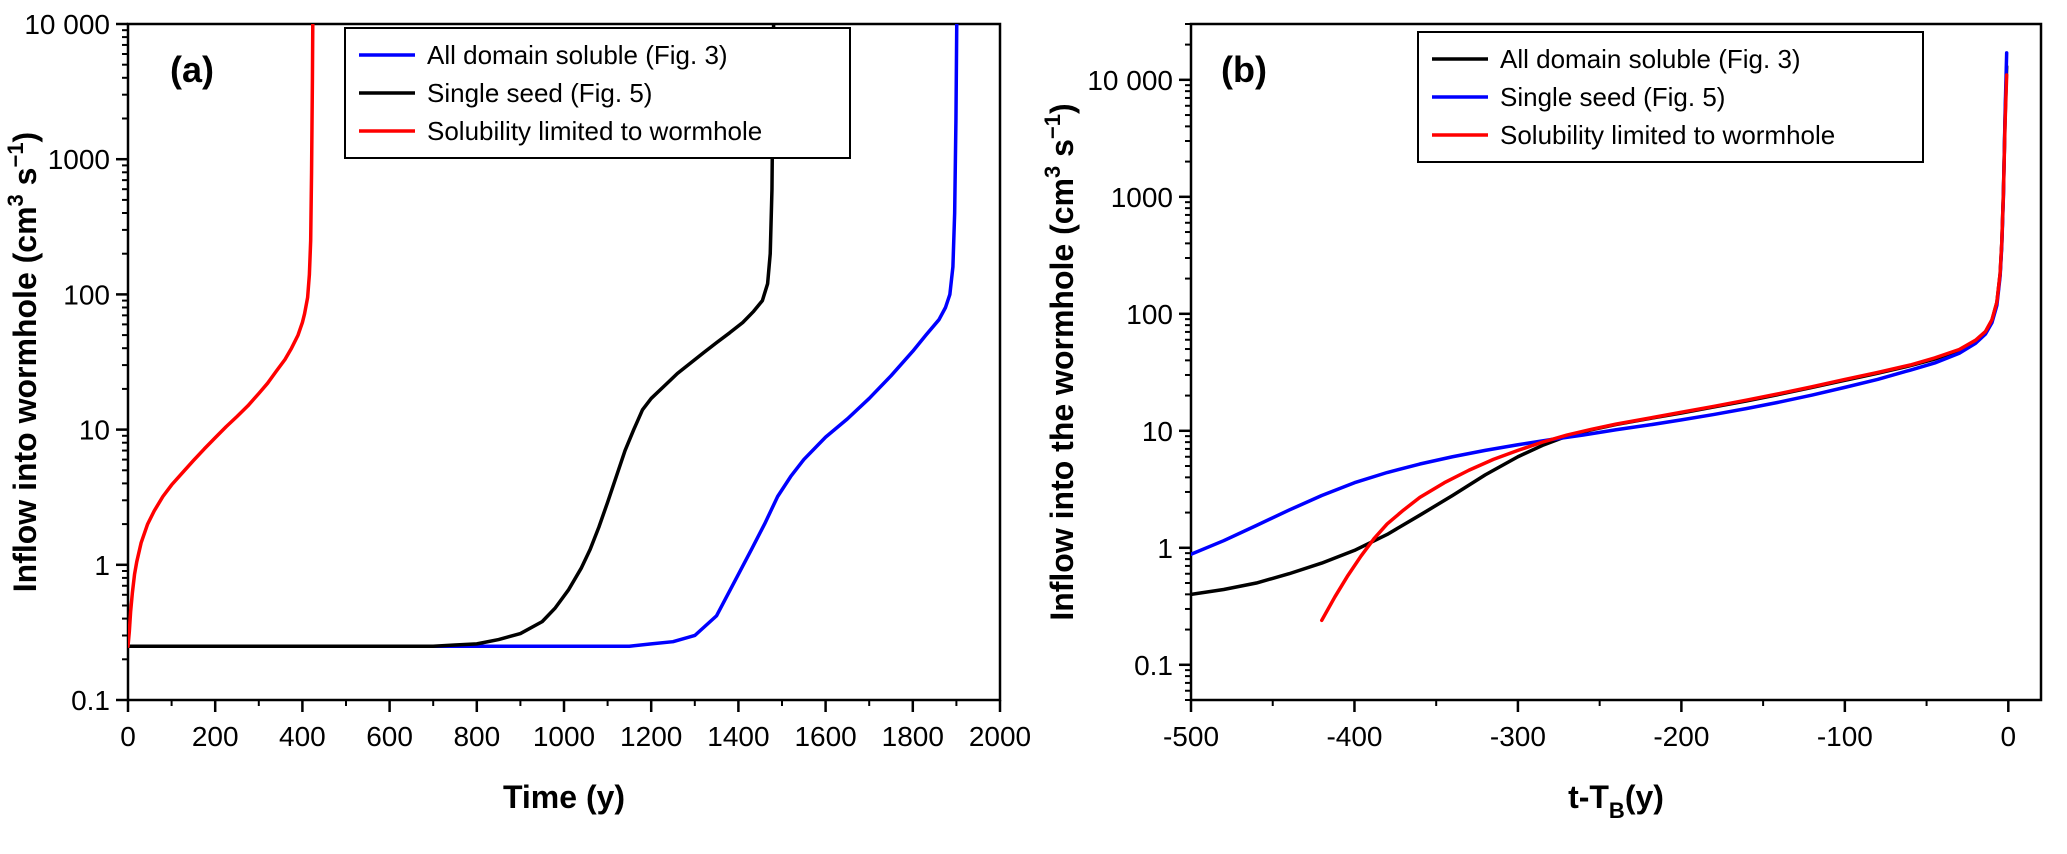 Image resolution: width=2067 pixels, height=854 pixels. What do you see at coordinates (476, 736) in the screenshot?
I see `x-axis-tick-label: 800` at bounding box center [476, 736].